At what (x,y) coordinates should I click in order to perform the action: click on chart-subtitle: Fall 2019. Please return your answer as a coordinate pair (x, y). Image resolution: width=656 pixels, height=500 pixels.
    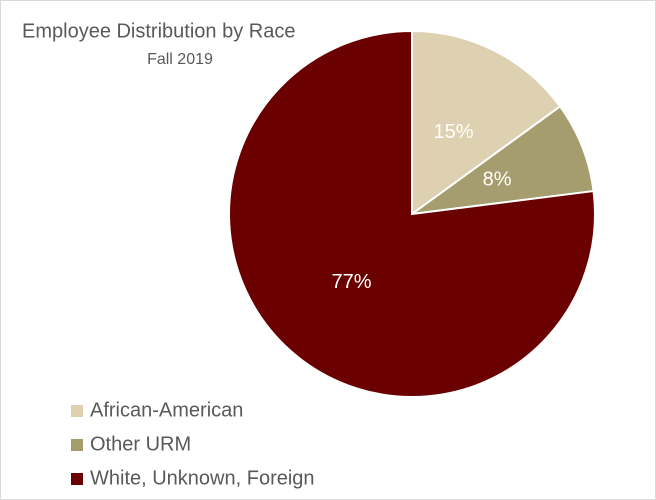
    Looking at the image, I should click on (180, 59).